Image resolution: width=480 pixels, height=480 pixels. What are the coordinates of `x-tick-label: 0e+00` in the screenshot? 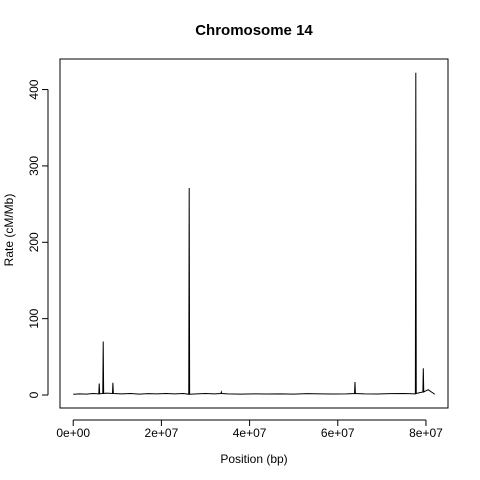 It's located at (73, 433).